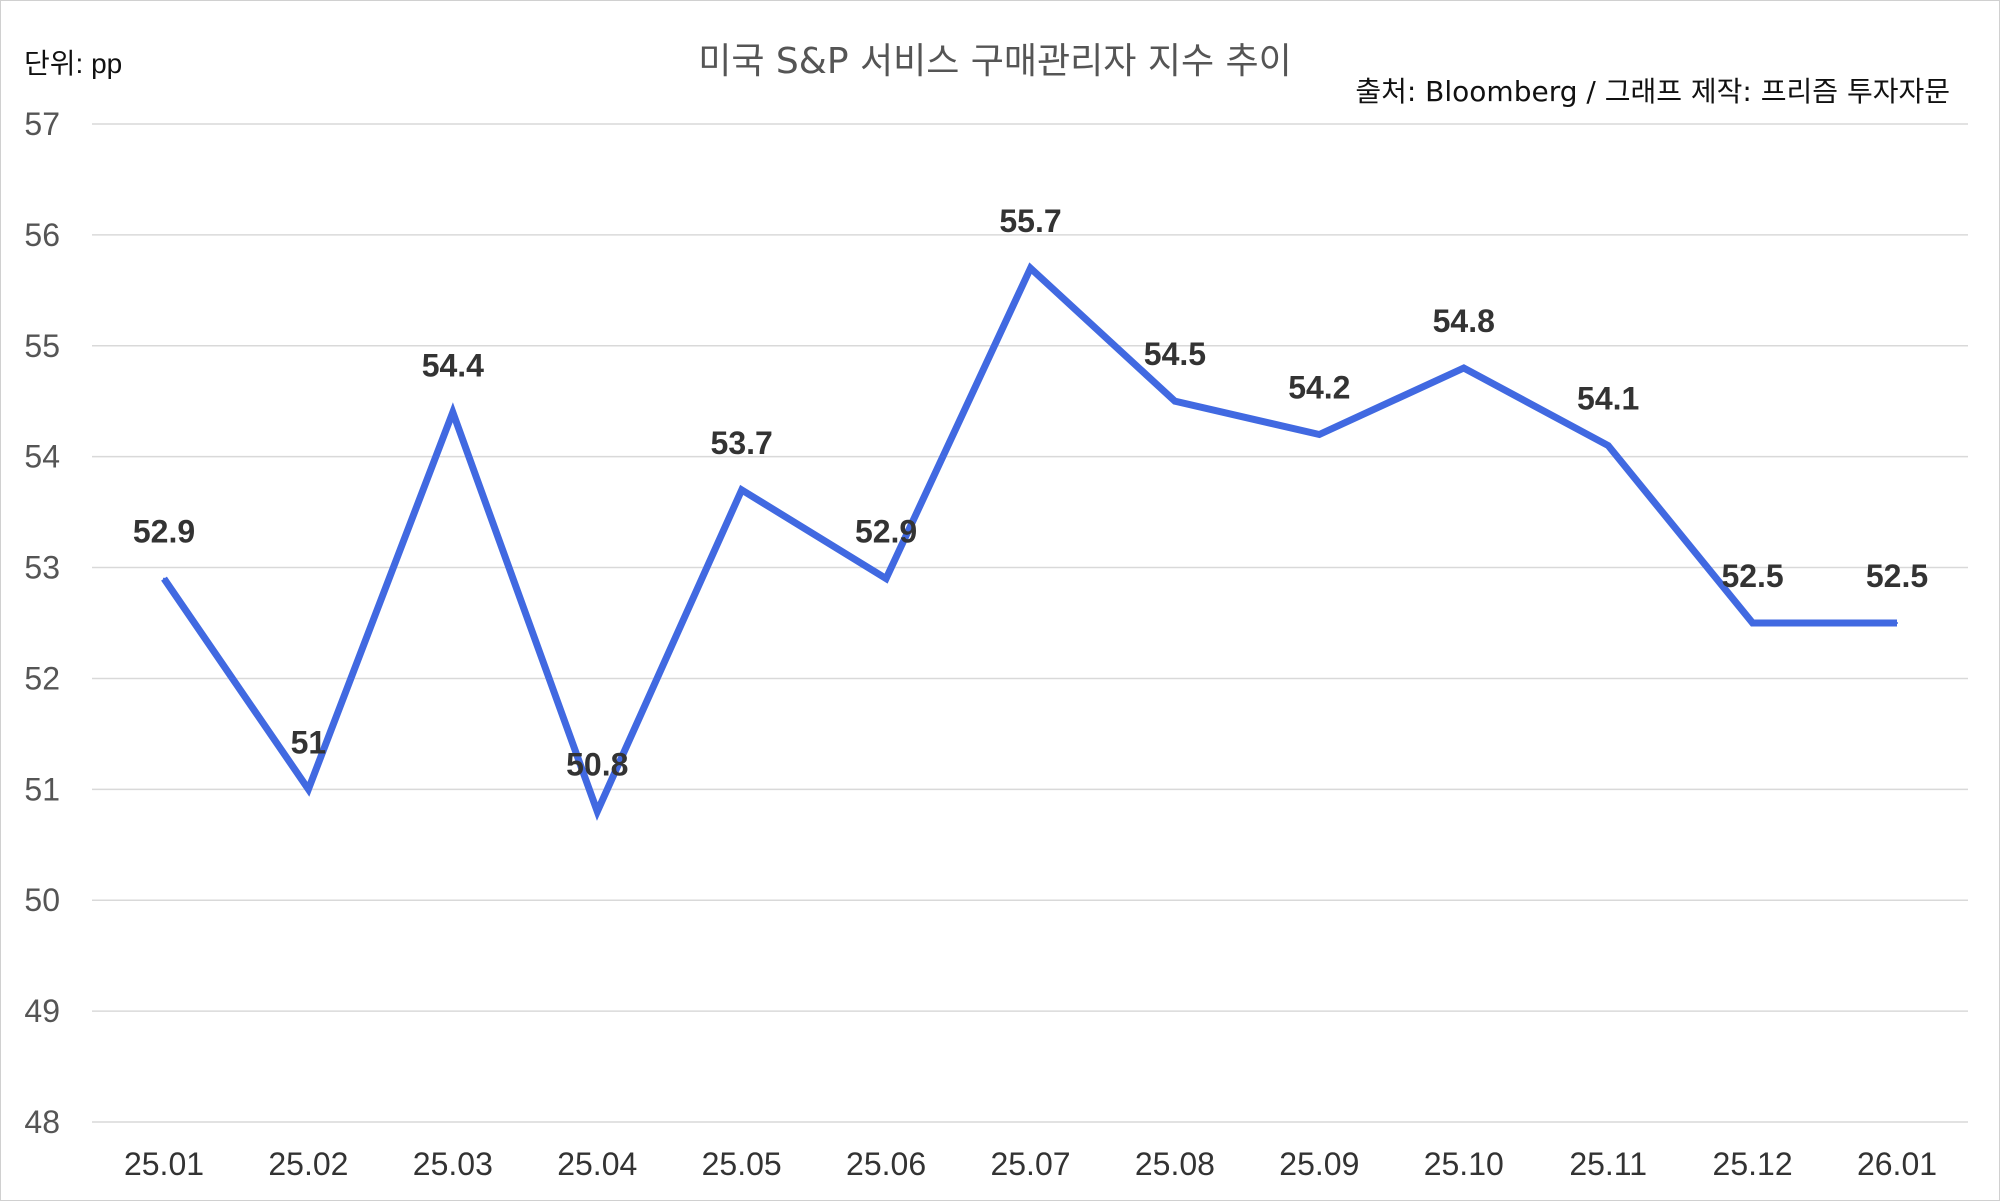  What do you see at coordinates (1464, 1164) in the screenshot?
I see `x-tick-label: 25.10` at bounding box center [1464, 1164].